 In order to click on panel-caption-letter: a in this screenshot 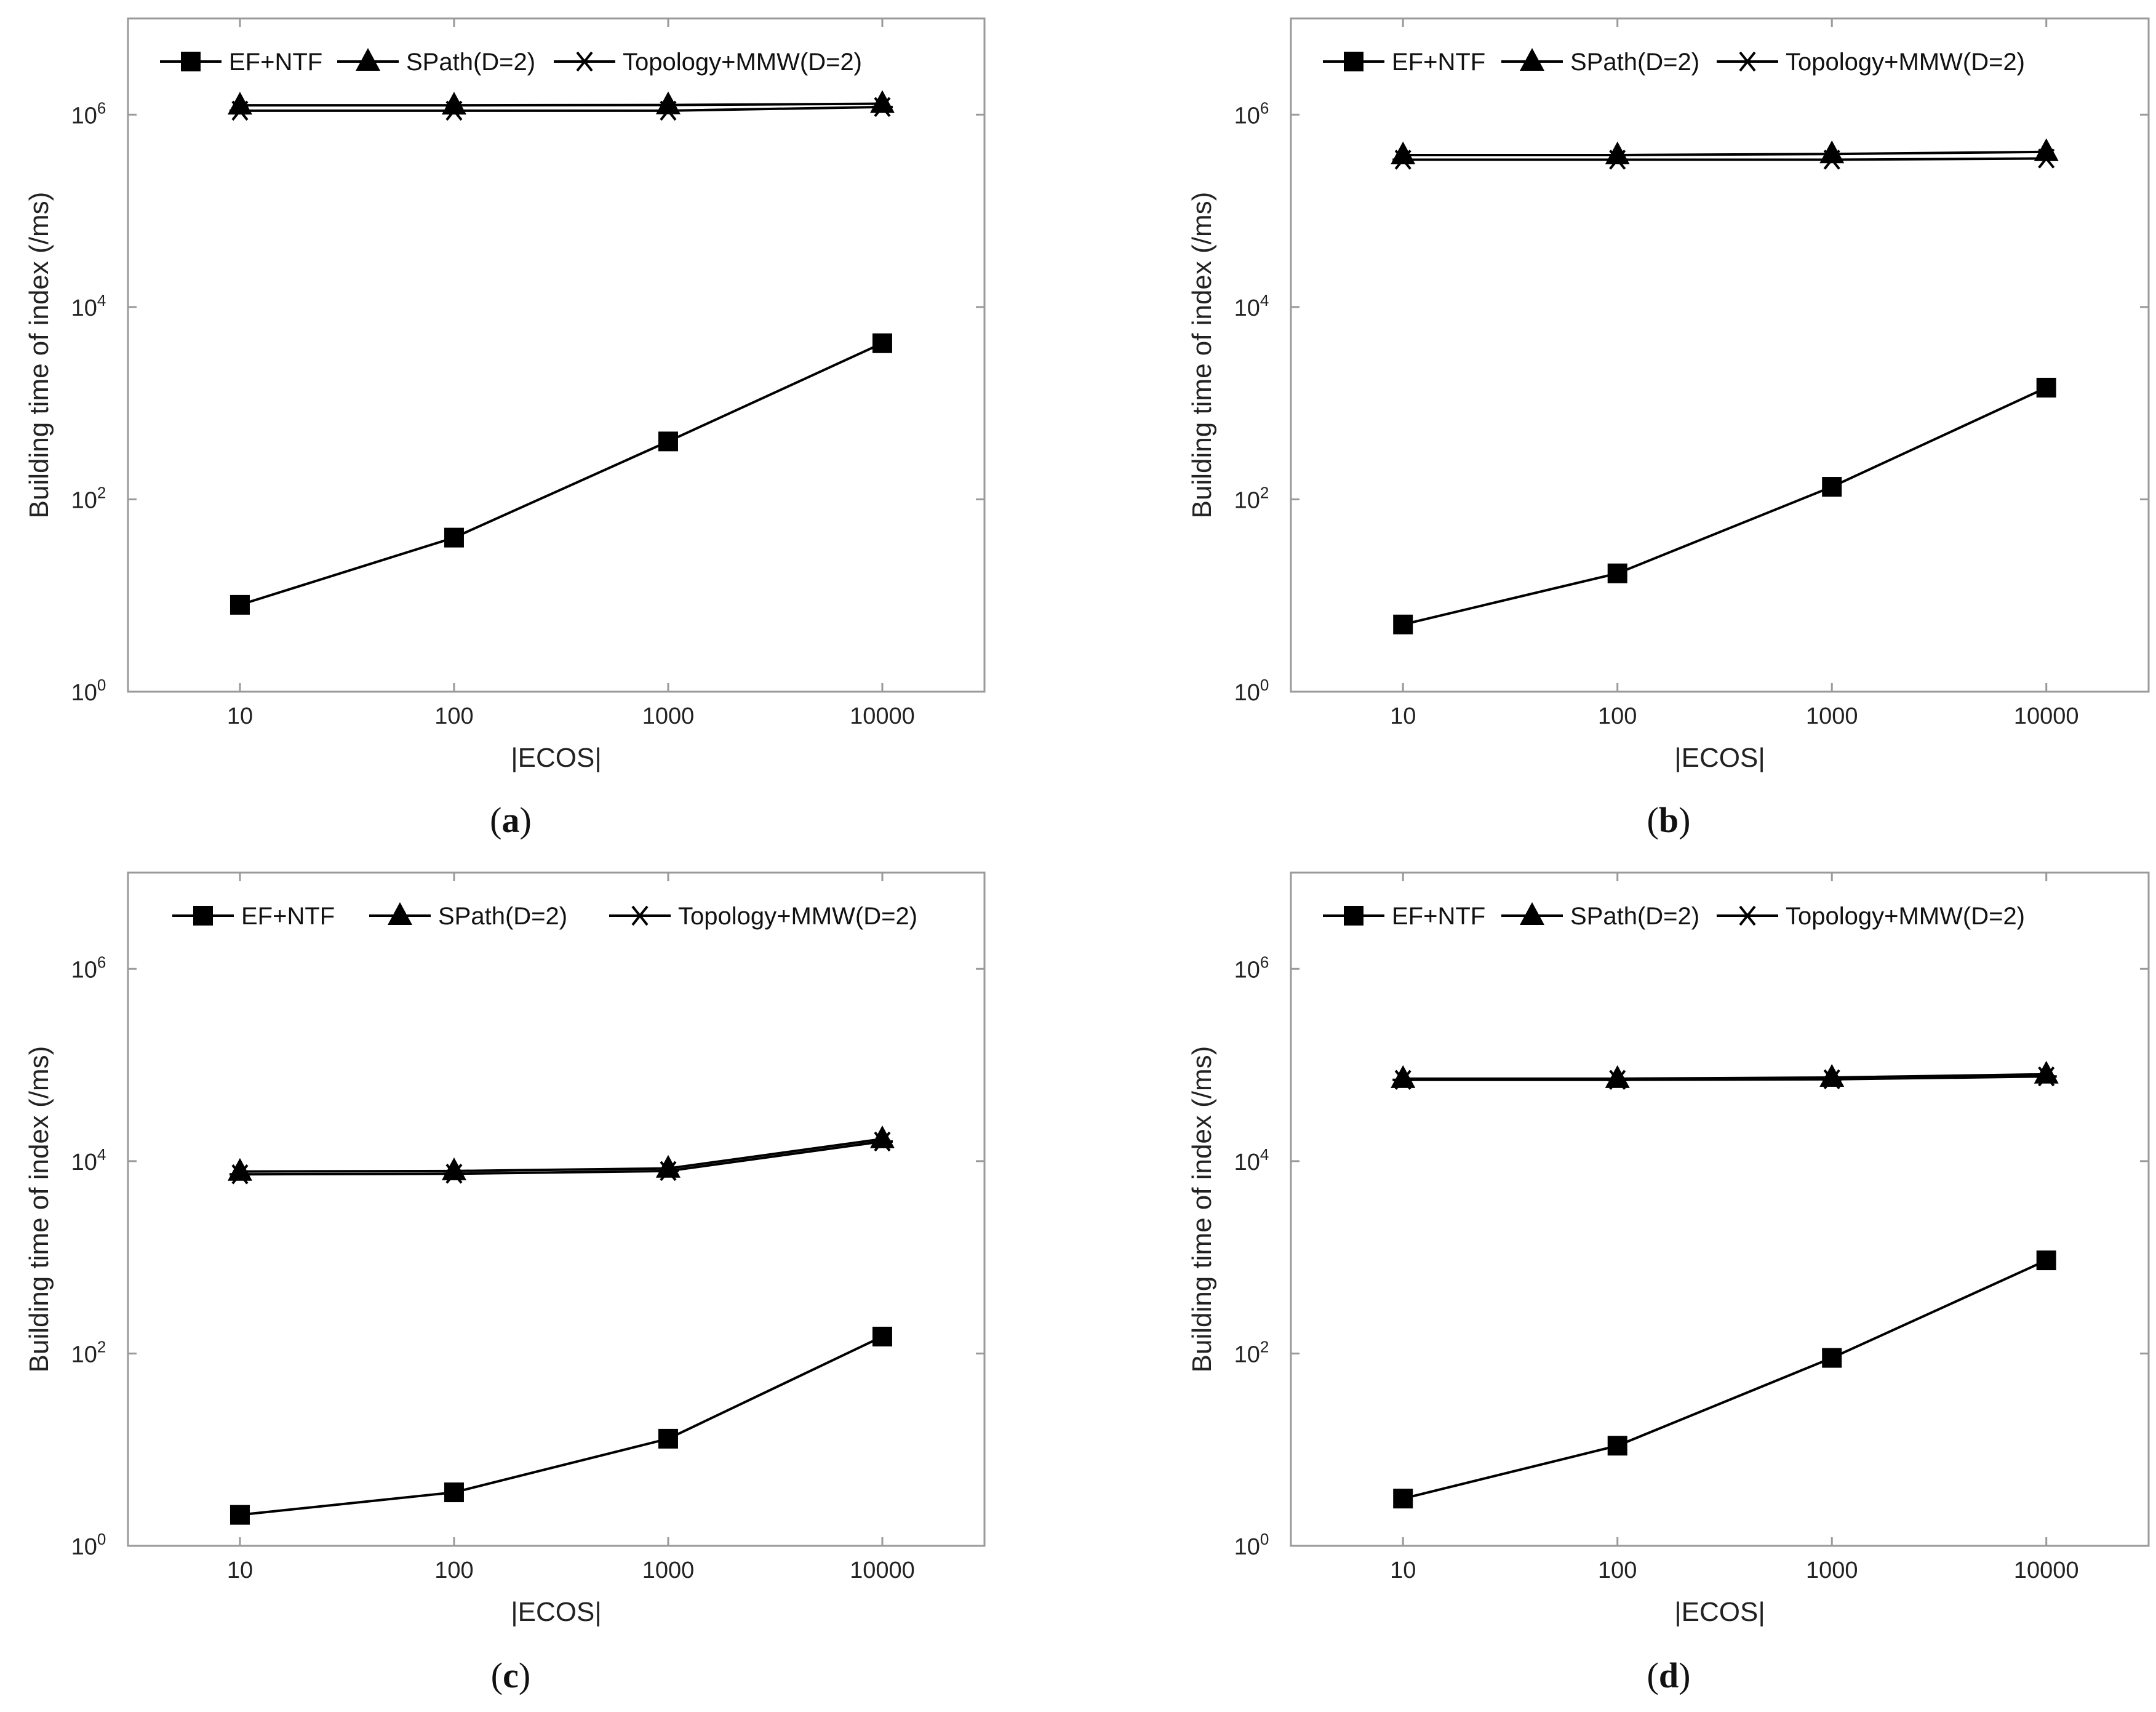, I will do `click(511, 820)`.